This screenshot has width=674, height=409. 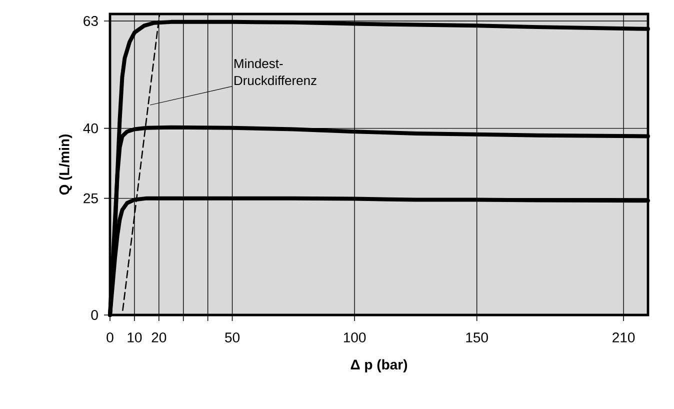 What do you see at coordinates (91, 198) in the screenshot?
I see `y-tick-label: 25` at bounding box center [91, 198].